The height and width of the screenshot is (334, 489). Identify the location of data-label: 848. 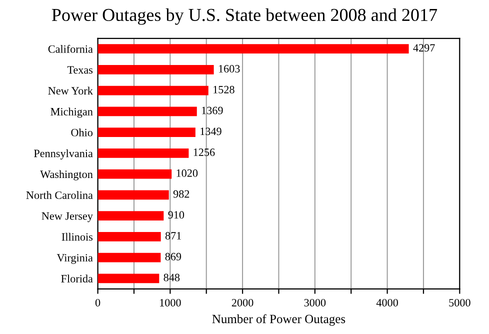
(172, 278).